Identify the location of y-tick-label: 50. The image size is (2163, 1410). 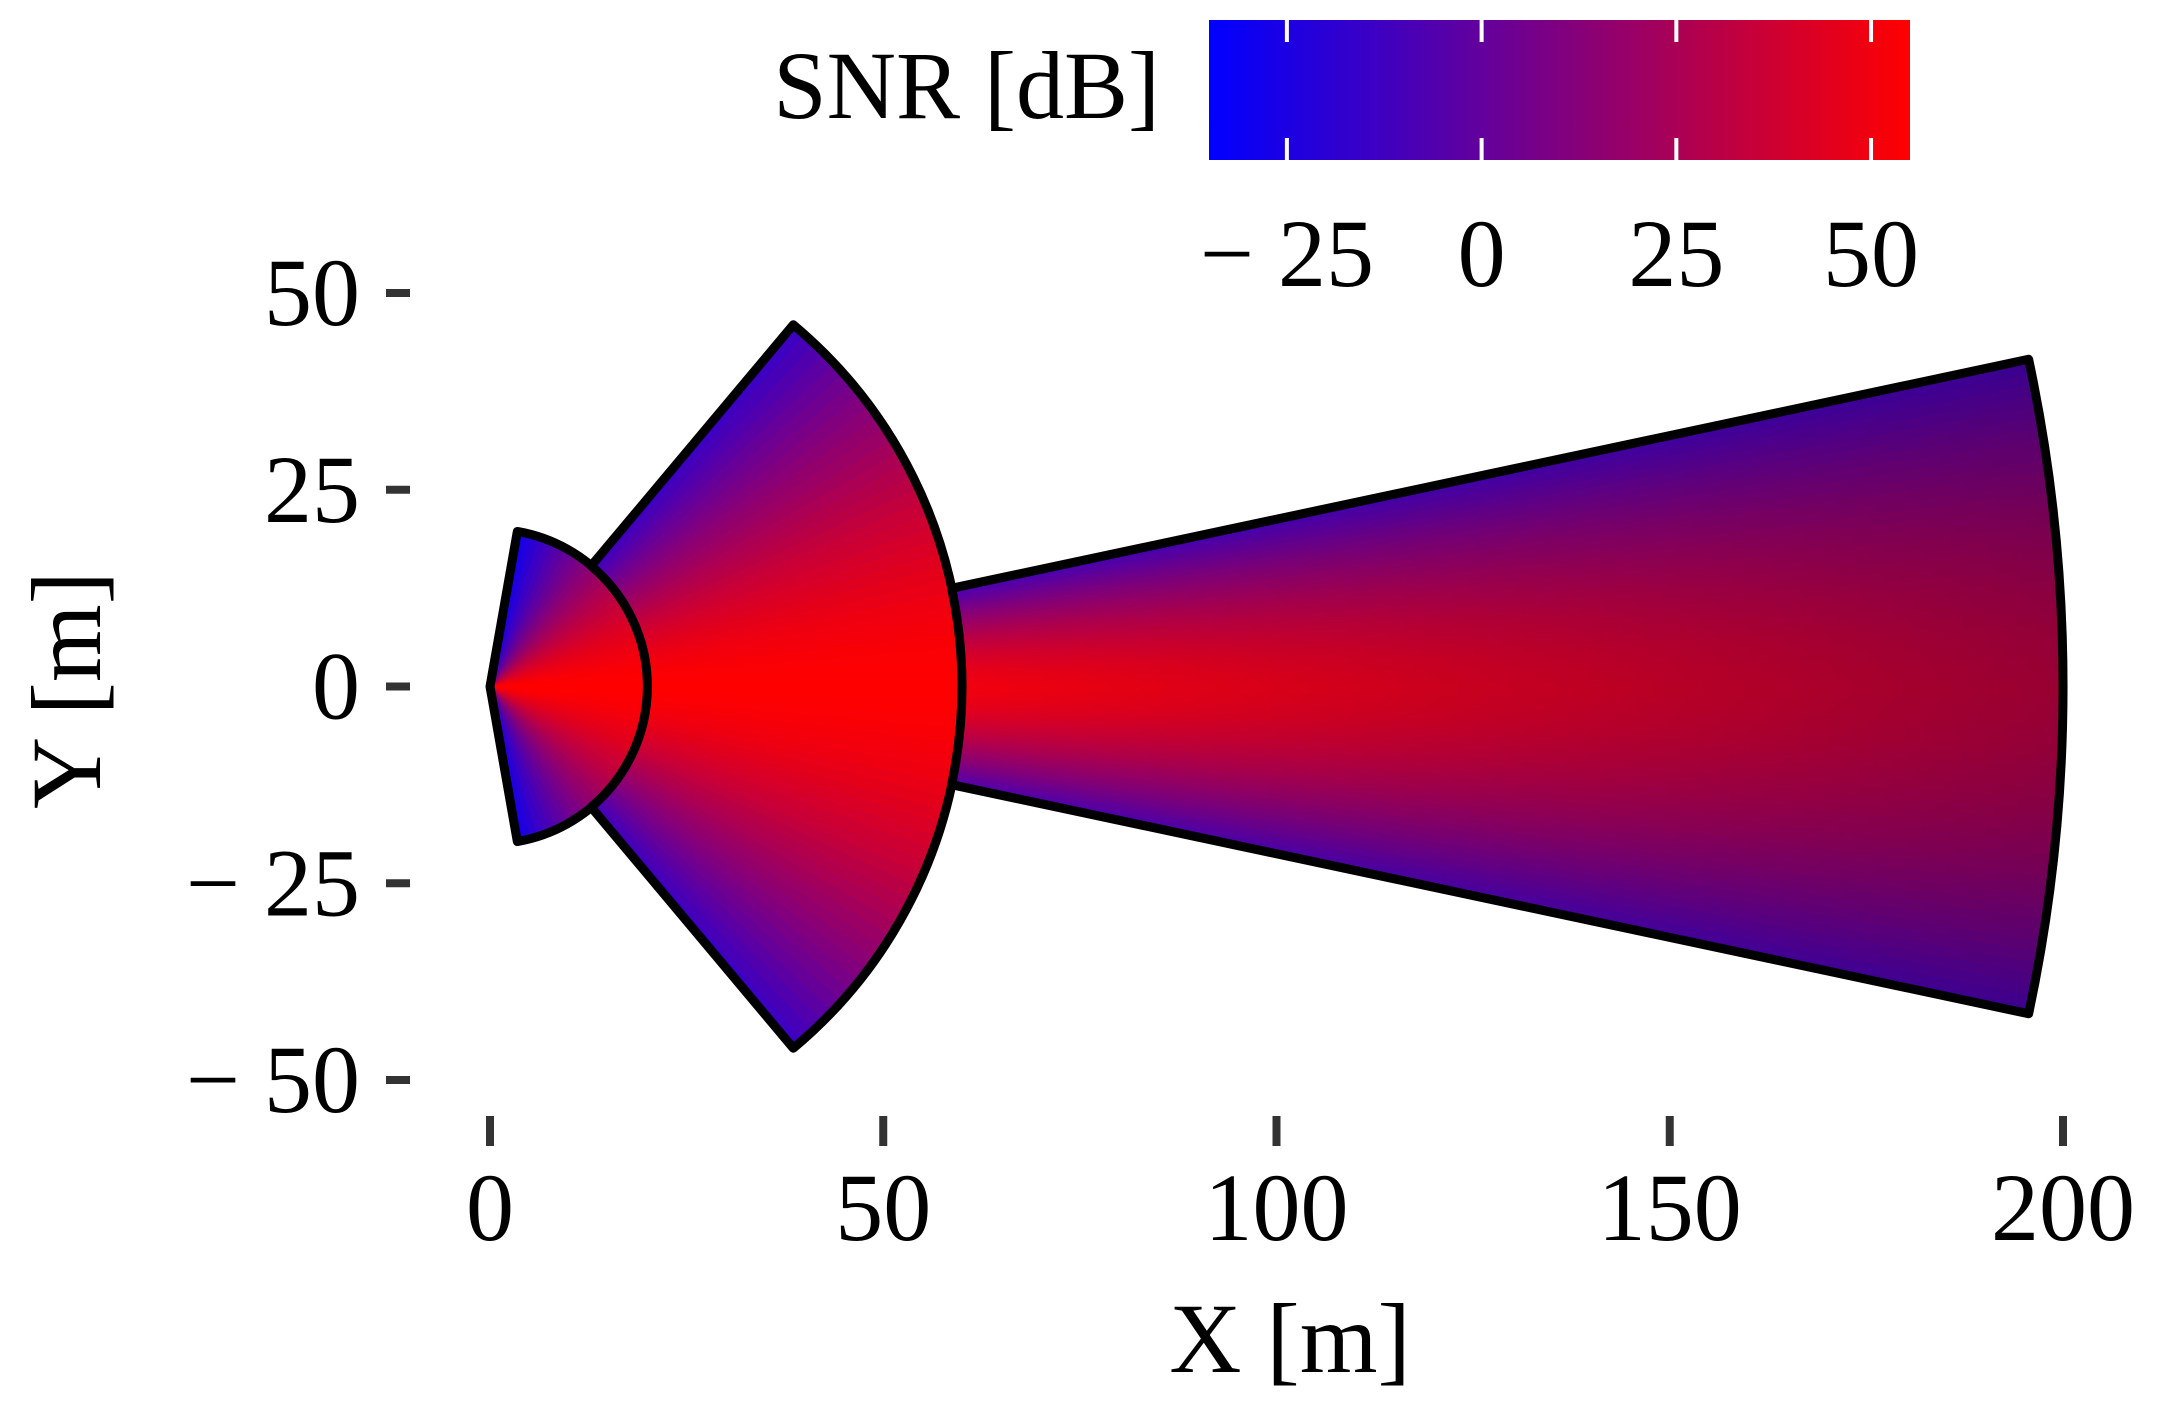
(312, 292).